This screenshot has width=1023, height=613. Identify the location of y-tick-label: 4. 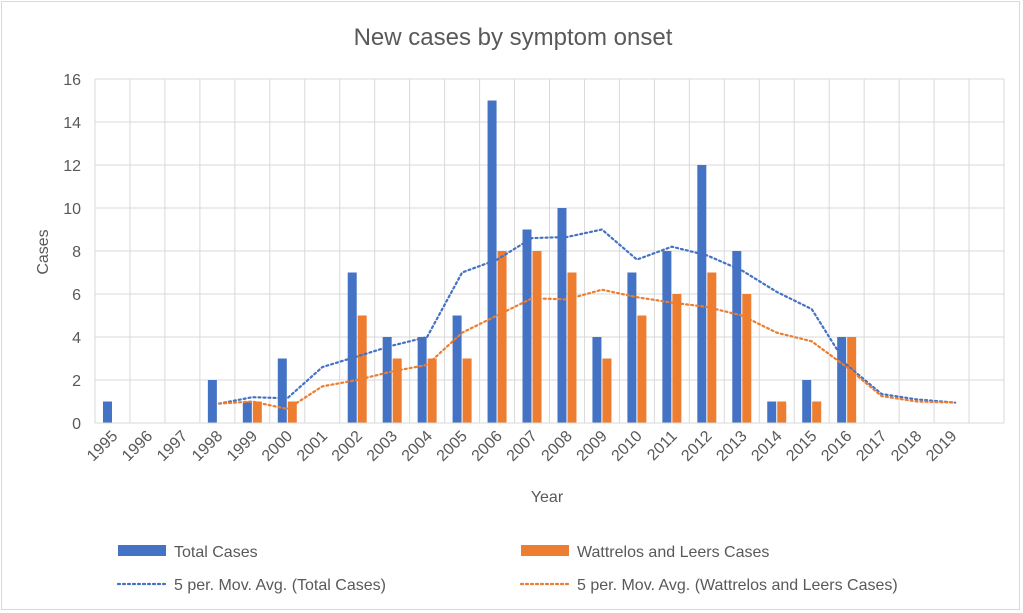
(76, 338).